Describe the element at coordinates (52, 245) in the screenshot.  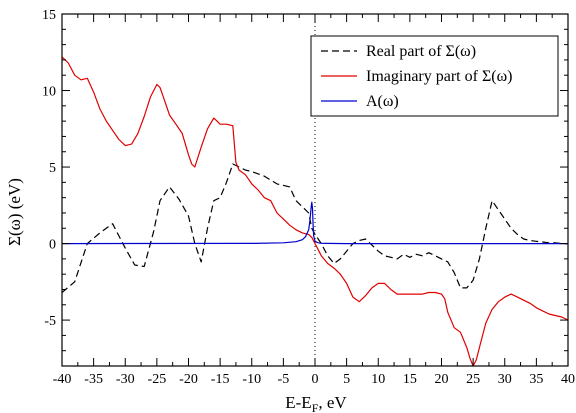
I see `y-tick-label: 0` at that location.